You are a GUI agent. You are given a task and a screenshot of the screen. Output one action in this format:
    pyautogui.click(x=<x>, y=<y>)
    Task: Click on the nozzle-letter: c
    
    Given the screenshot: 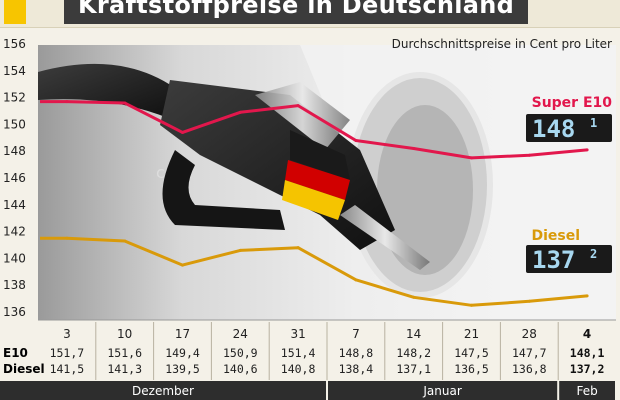 What is the action you would take?
    pyautogui.click(x=160, y=172)
    